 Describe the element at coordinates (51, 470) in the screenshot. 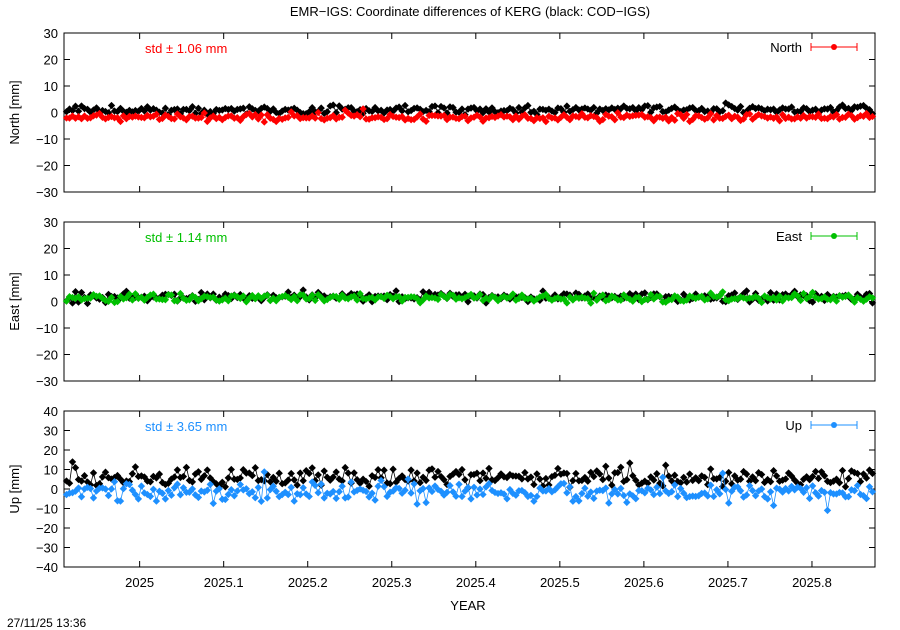

I see `up-y-tick-label: 10` at that location.